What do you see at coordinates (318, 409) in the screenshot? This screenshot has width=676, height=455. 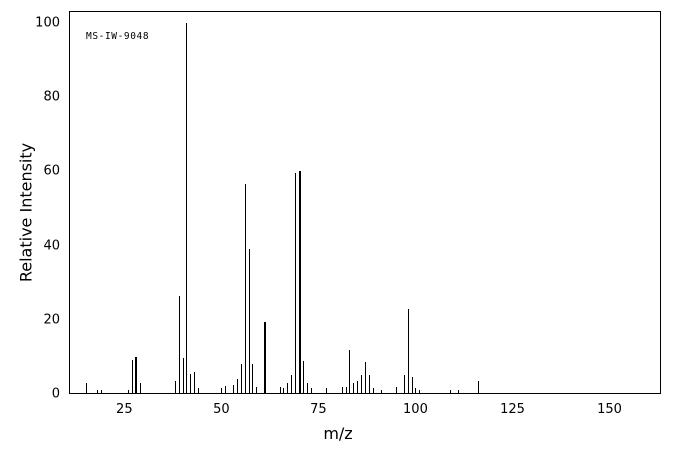 I see `x-axis-tick-label: 75` at bounding box center [318, 409].